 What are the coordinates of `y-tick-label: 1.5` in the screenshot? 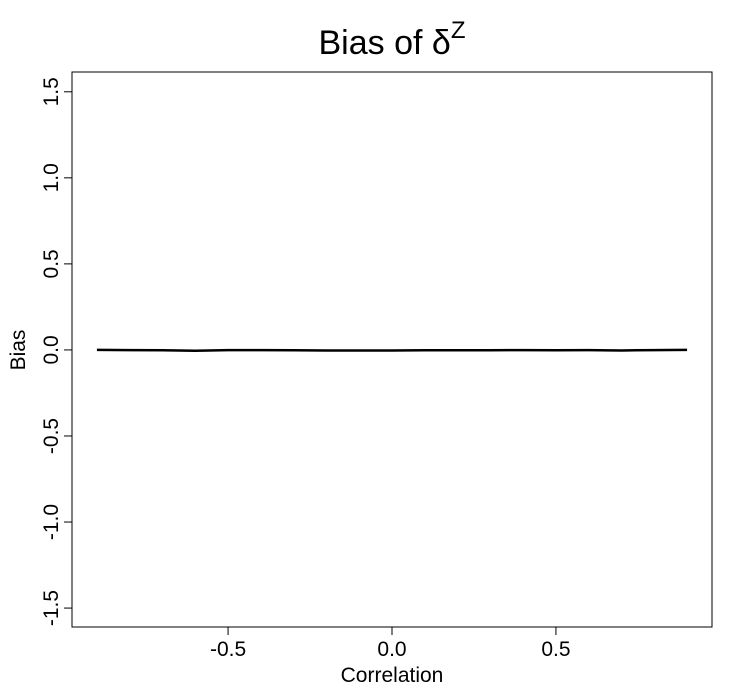 It's located at (51, 91).